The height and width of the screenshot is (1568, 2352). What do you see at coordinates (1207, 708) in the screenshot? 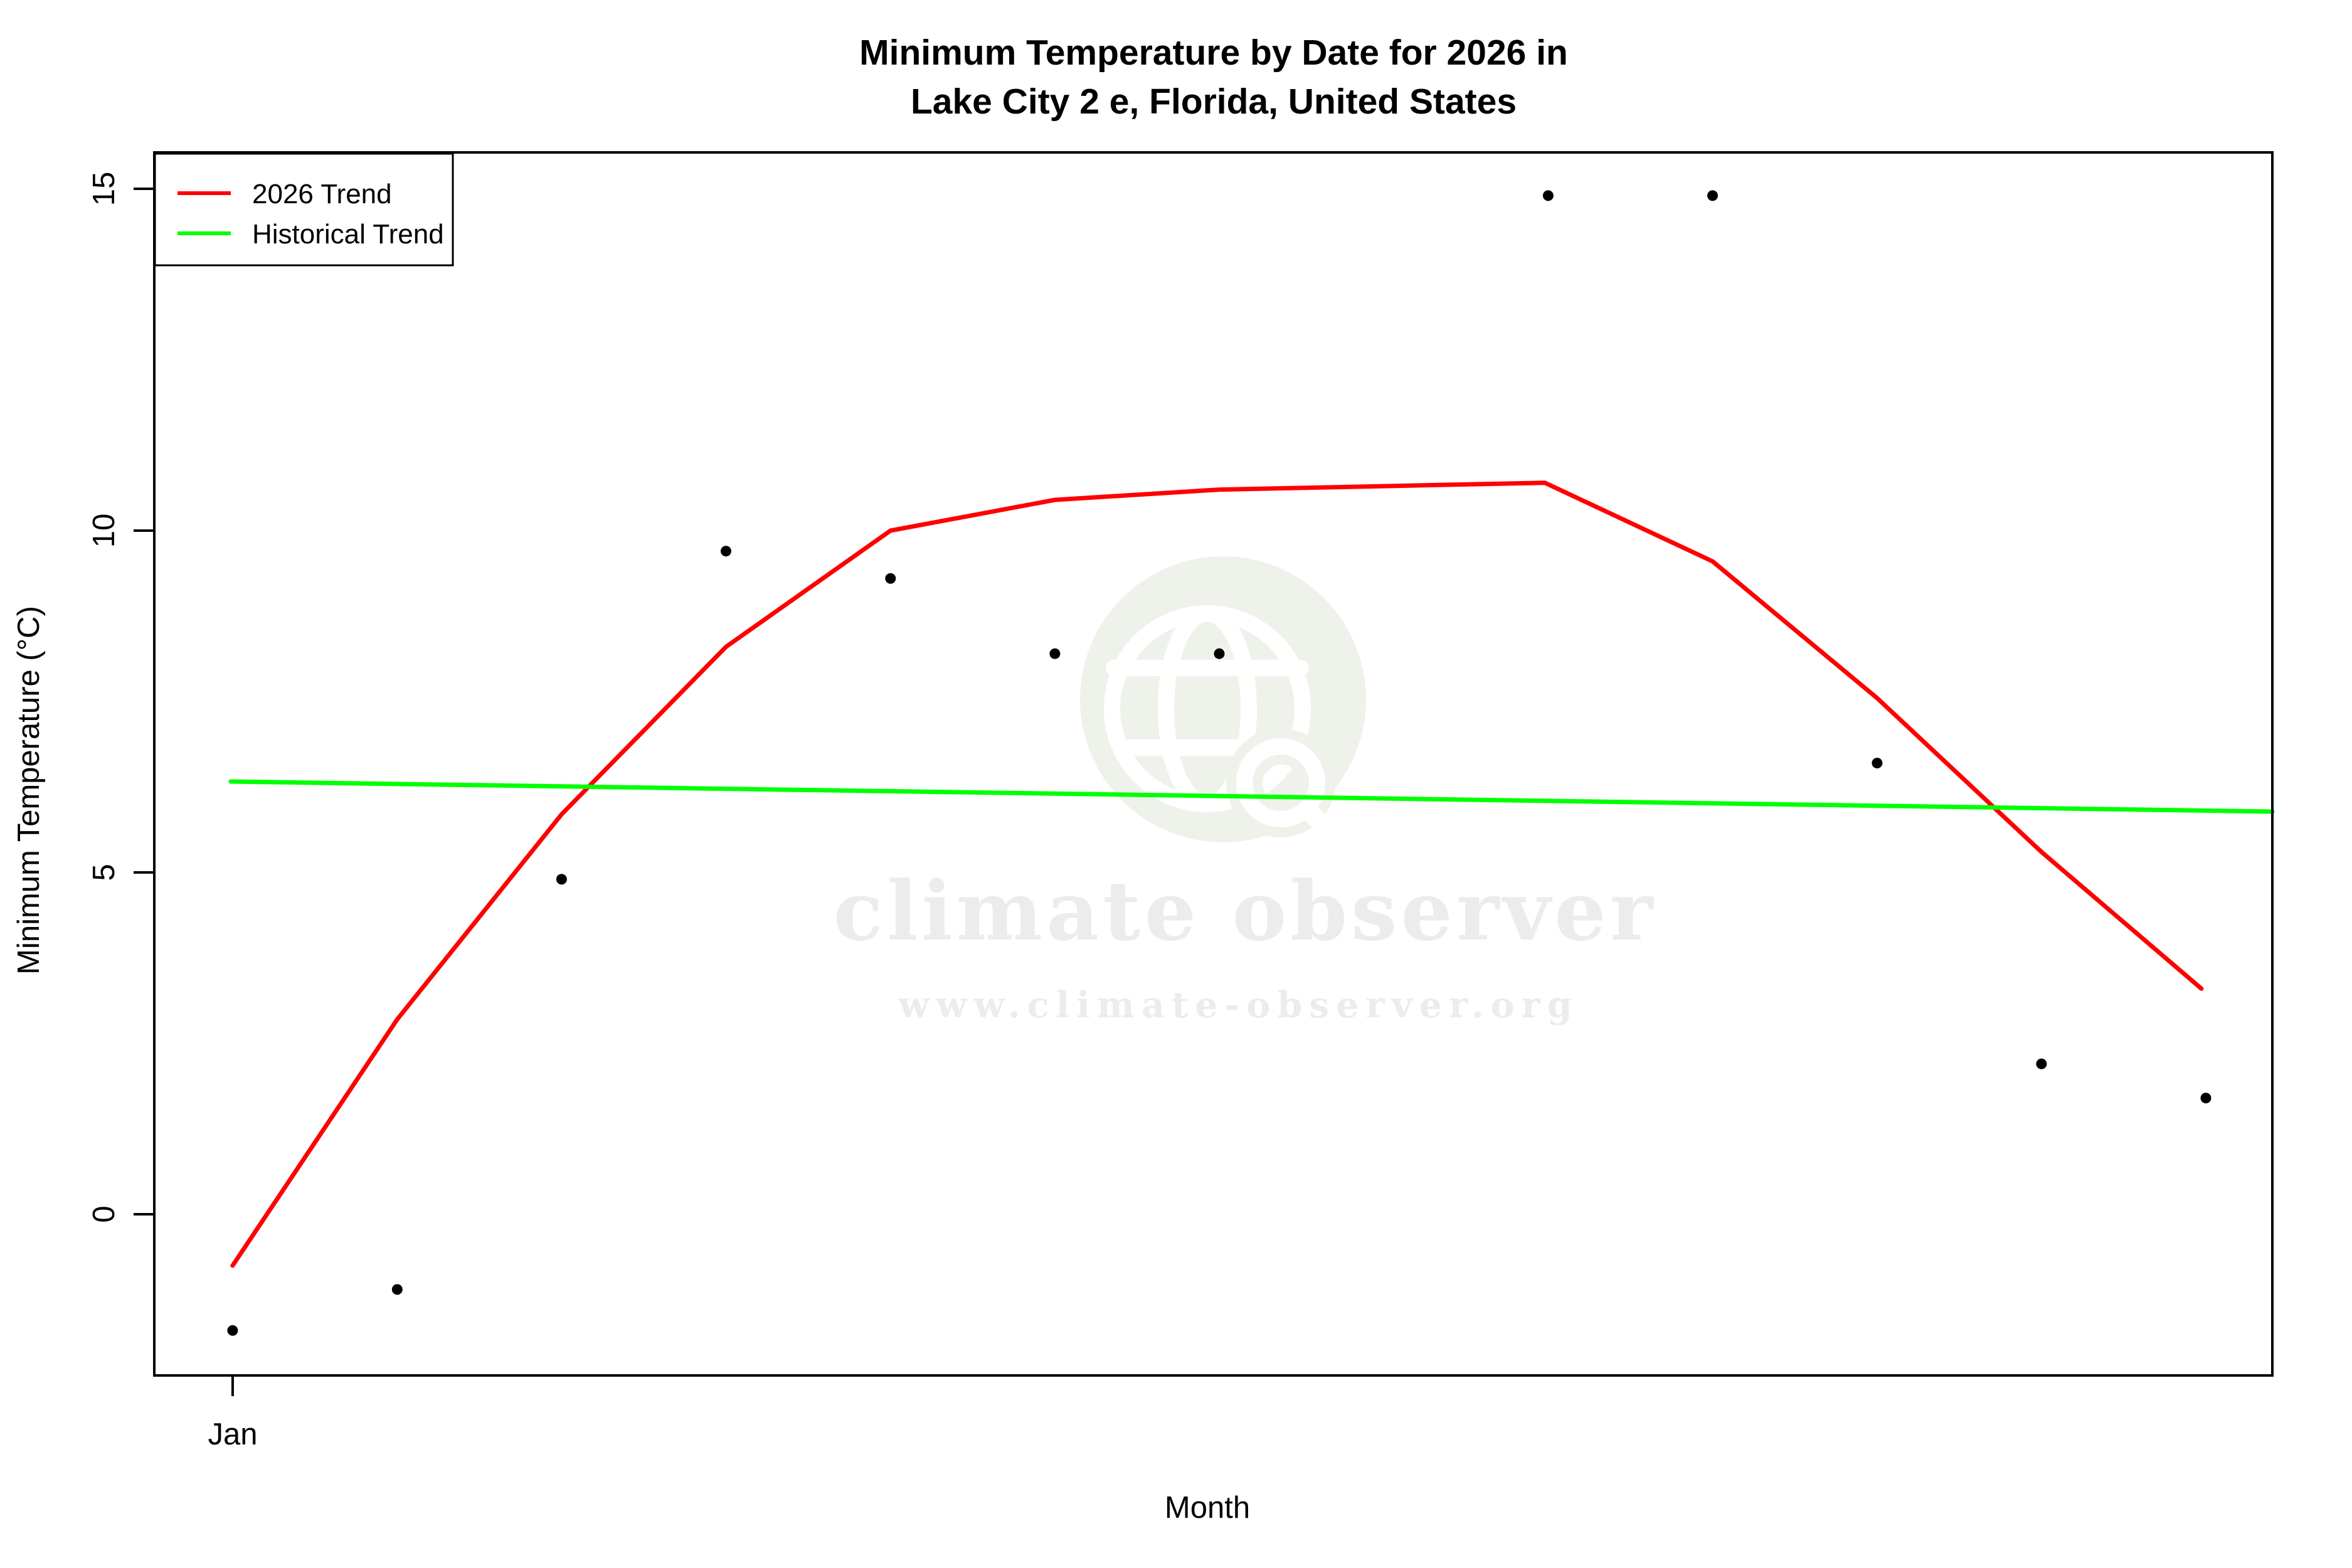
I see `globe-meridian-icon` at bounding box center [1207, 708].